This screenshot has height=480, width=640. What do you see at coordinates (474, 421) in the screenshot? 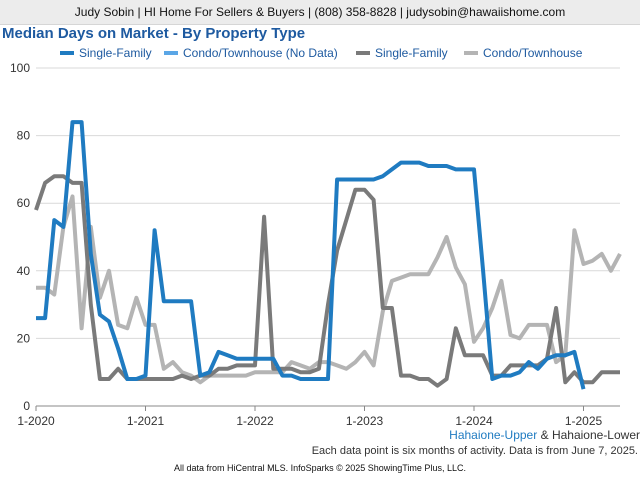
I see `x-tick-label: 1-2024` at bounding box center [474, 421].